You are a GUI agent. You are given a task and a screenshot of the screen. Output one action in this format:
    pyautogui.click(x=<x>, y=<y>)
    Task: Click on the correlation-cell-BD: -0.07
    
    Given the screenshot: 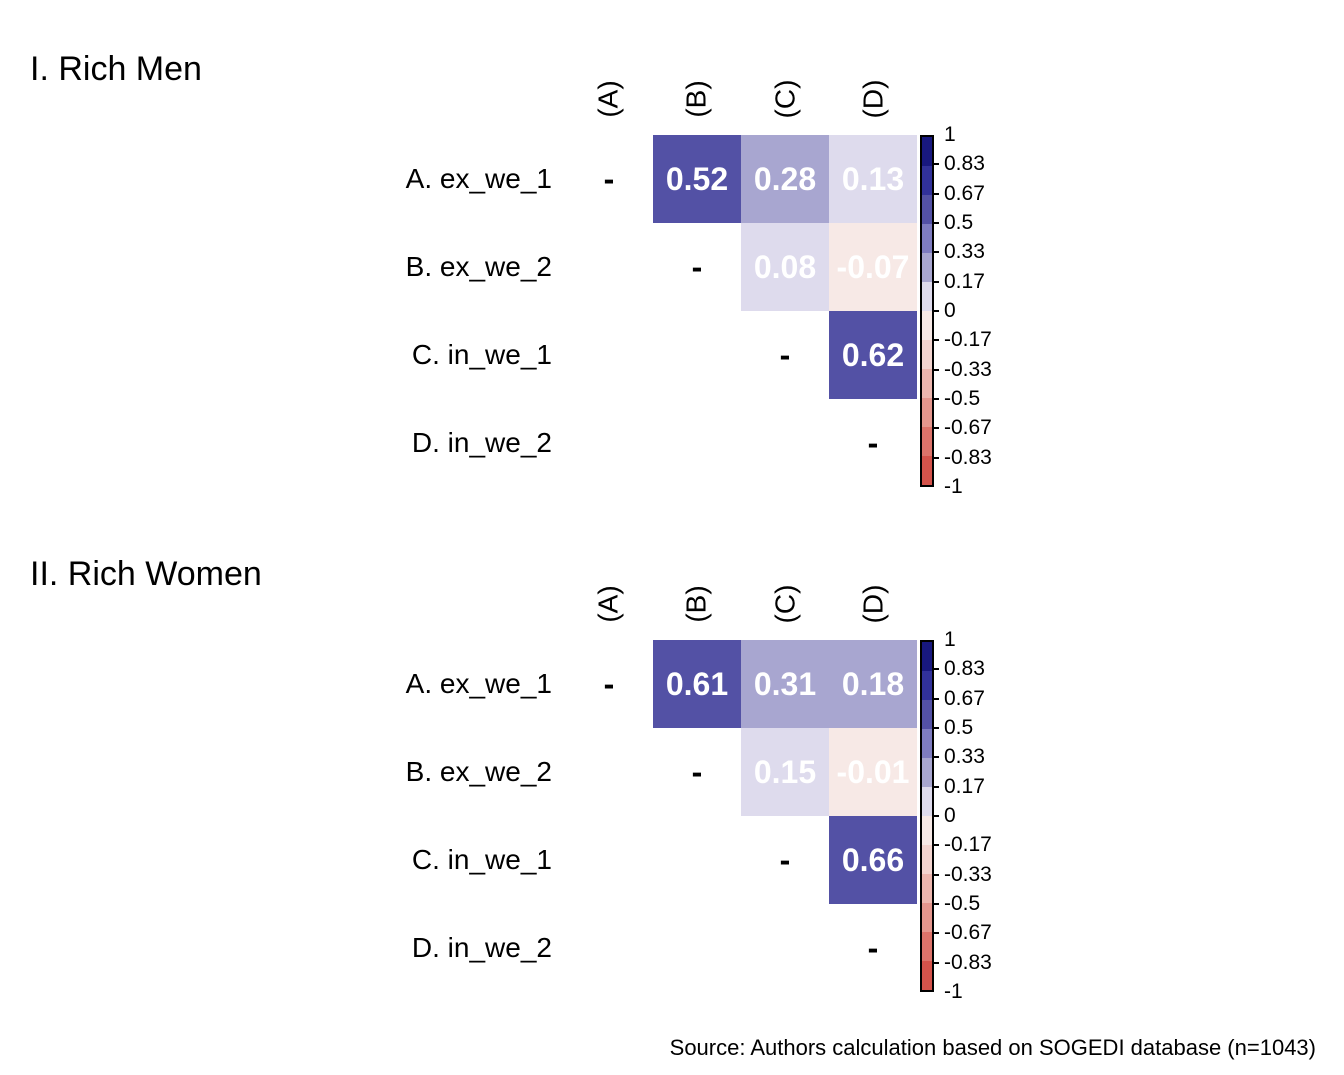 What is the action you would take?
    pyautogui.click(x=873, y=267)
    